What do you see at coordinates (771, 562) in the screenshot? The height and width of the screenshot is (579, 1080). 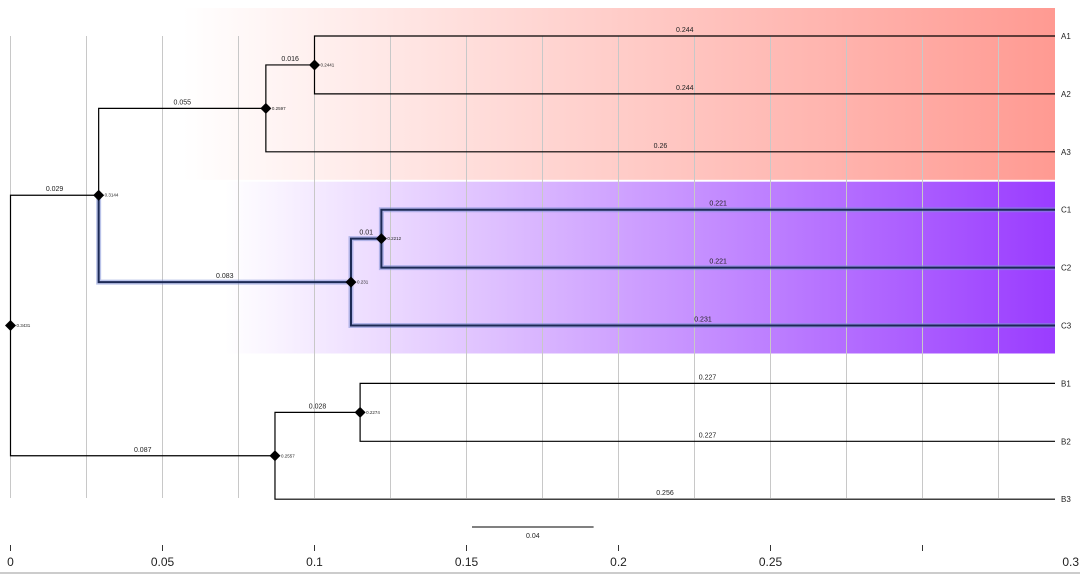 I see `axis-tick-label: 0.25` at bounding box center [771, 562].